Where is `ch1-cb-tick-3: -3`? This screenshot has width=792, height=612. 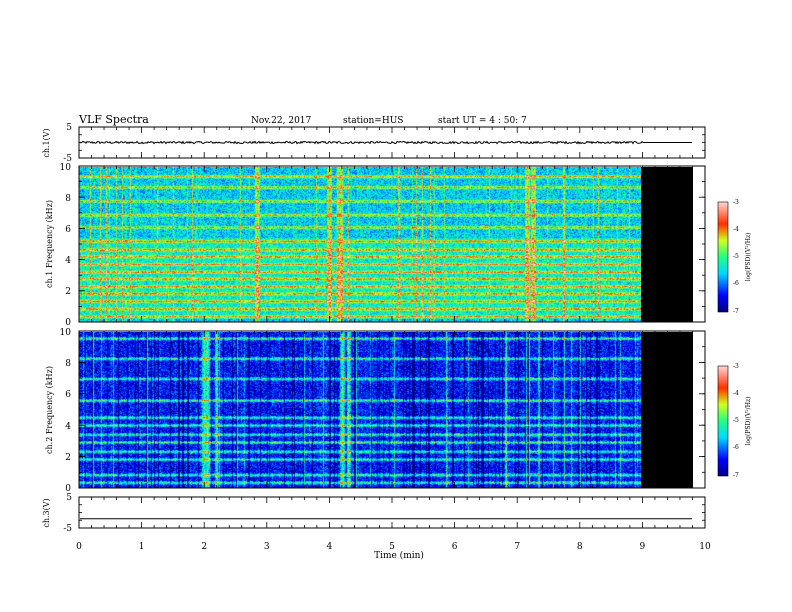
ch1-cb-tick-3: -3 is located at coordinates (736, 202).